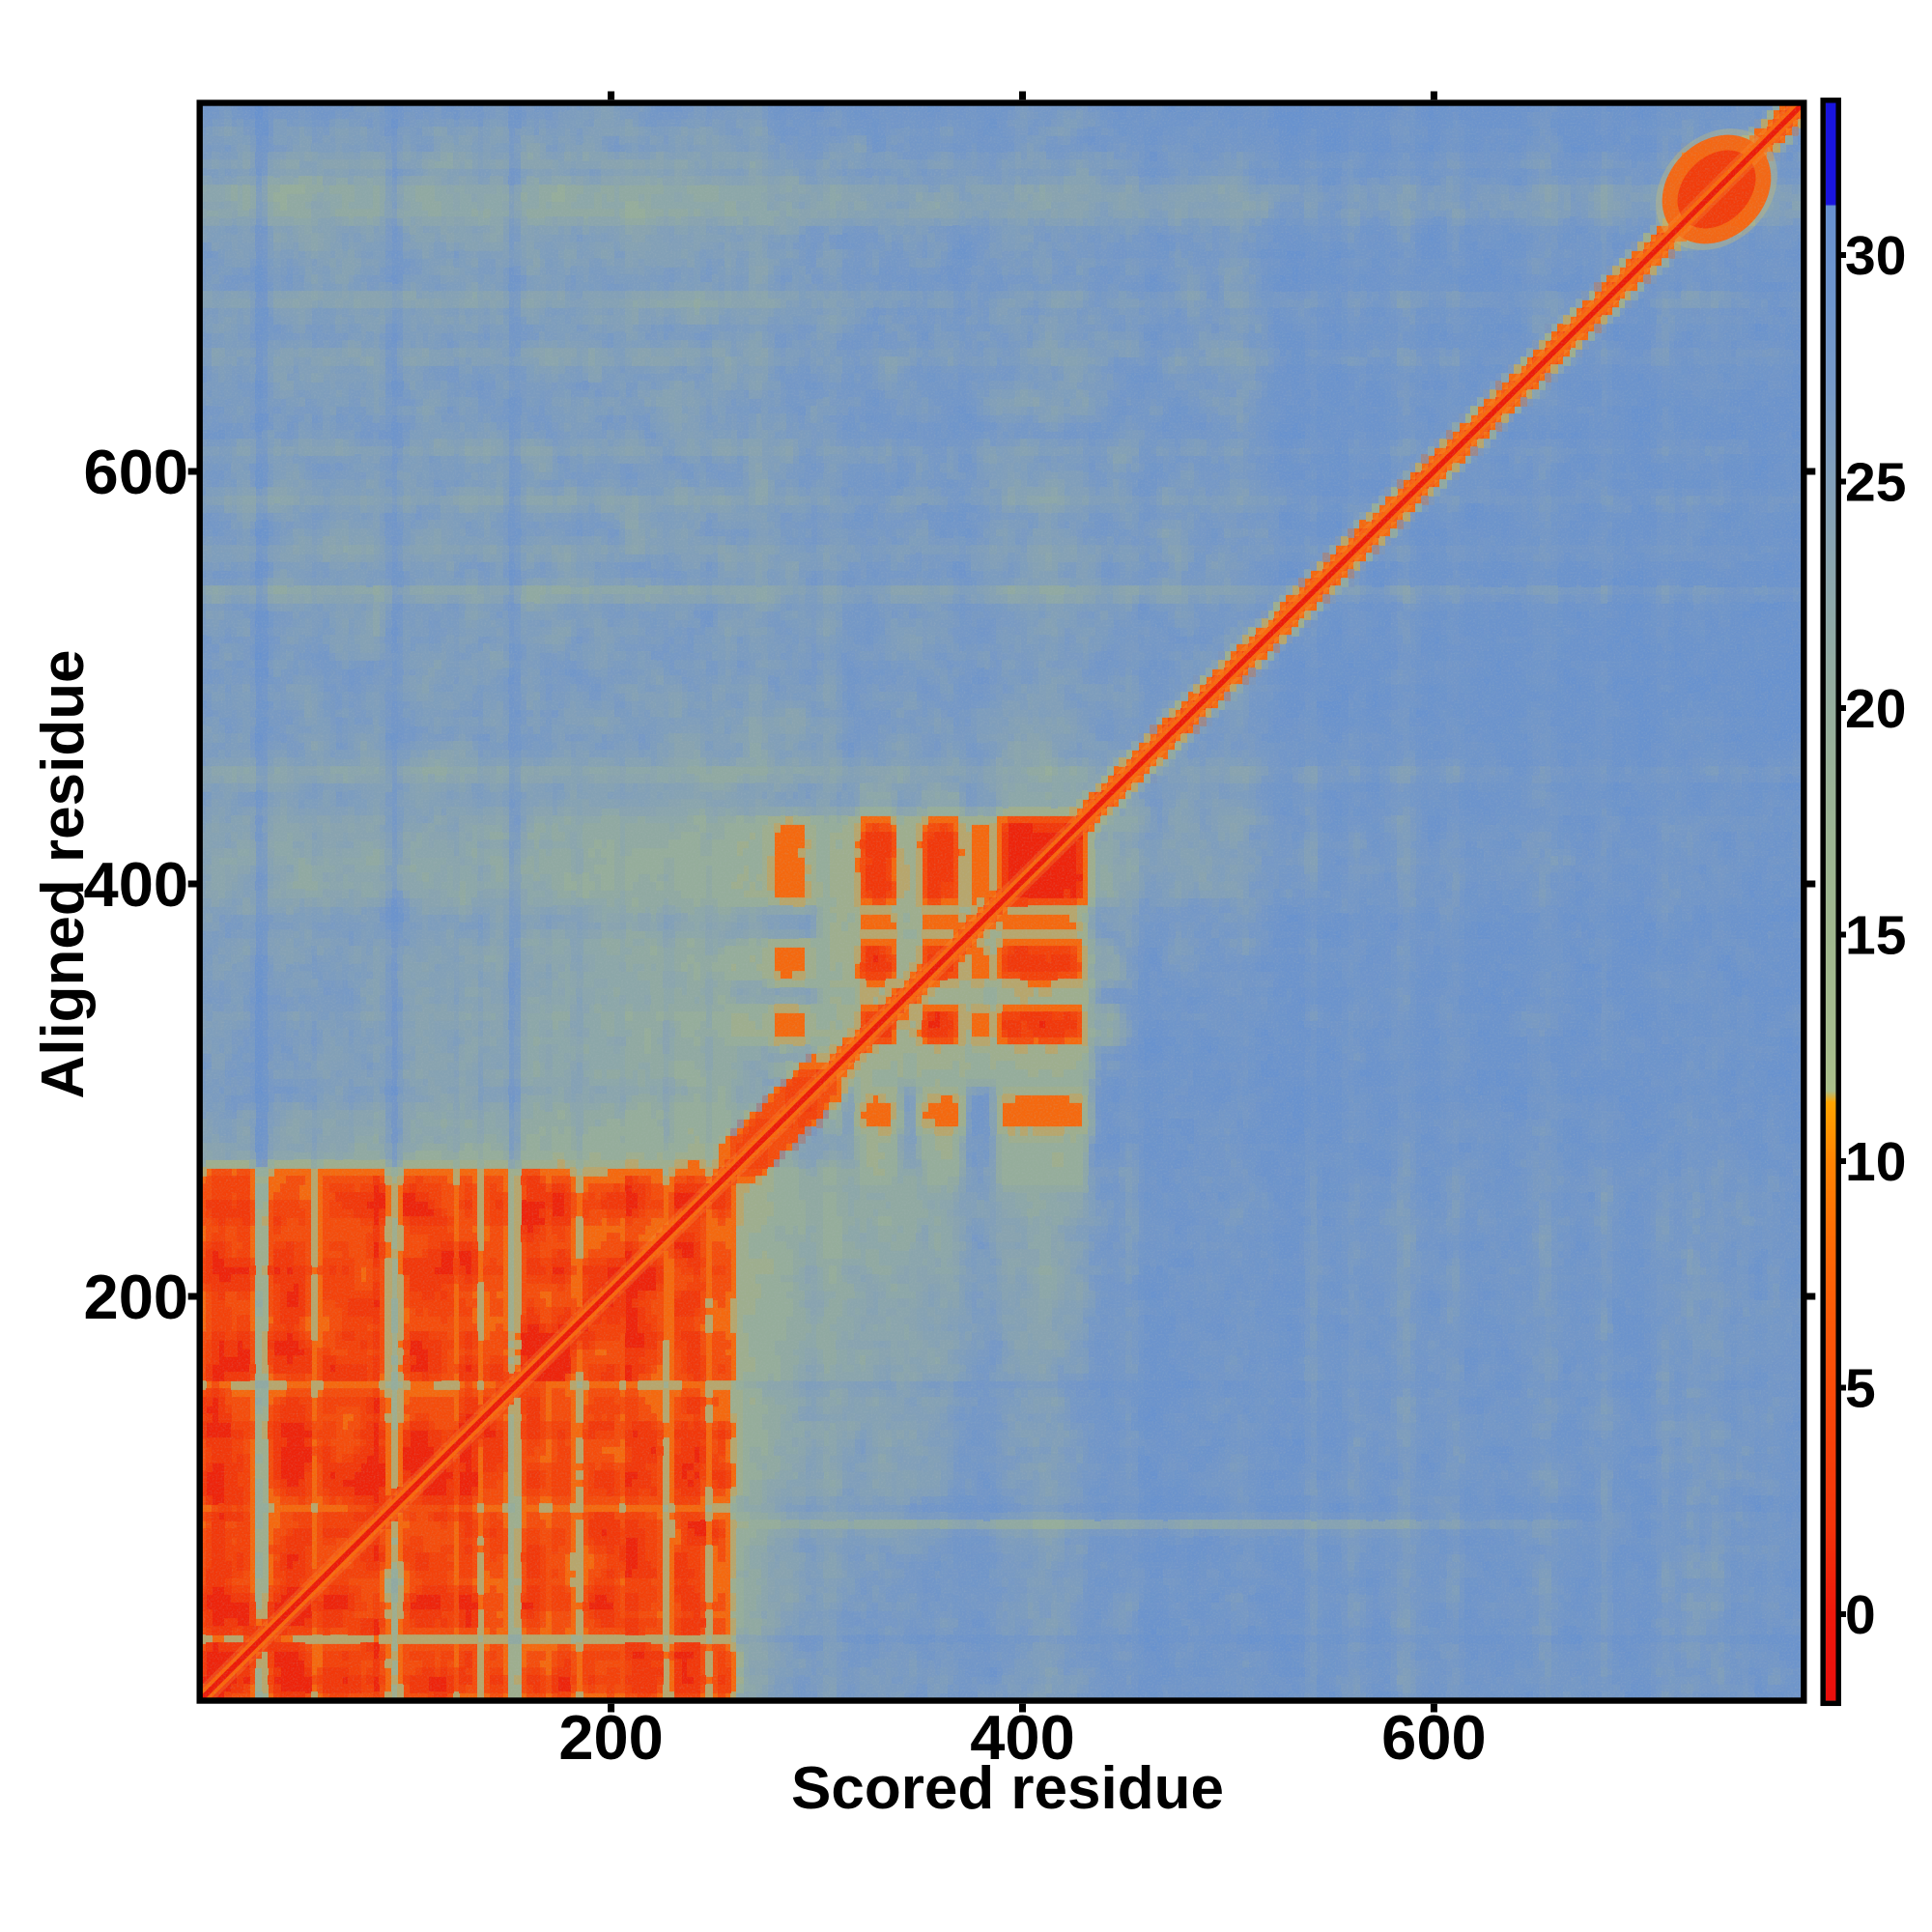 The height and width of the screenshot is (1932, 1932). Describe the element at coordinates (1860, 1615) in the screenshot. I see `svg-text: 0` at that location.